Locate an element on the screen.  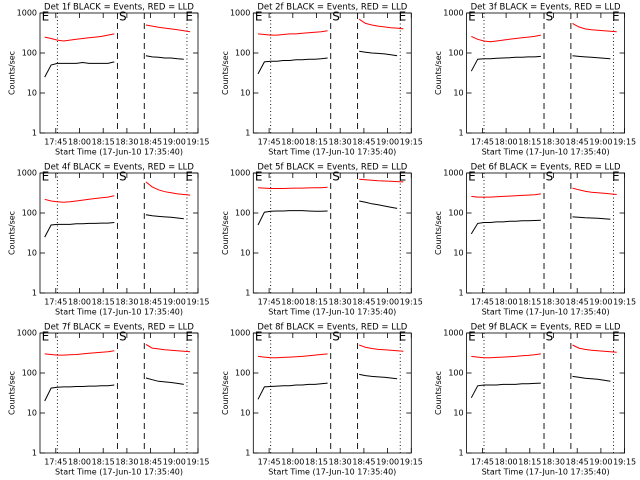
chart-title: Det 2f BLACK = Events, RED = LLD is located at coordinates (332, 8).